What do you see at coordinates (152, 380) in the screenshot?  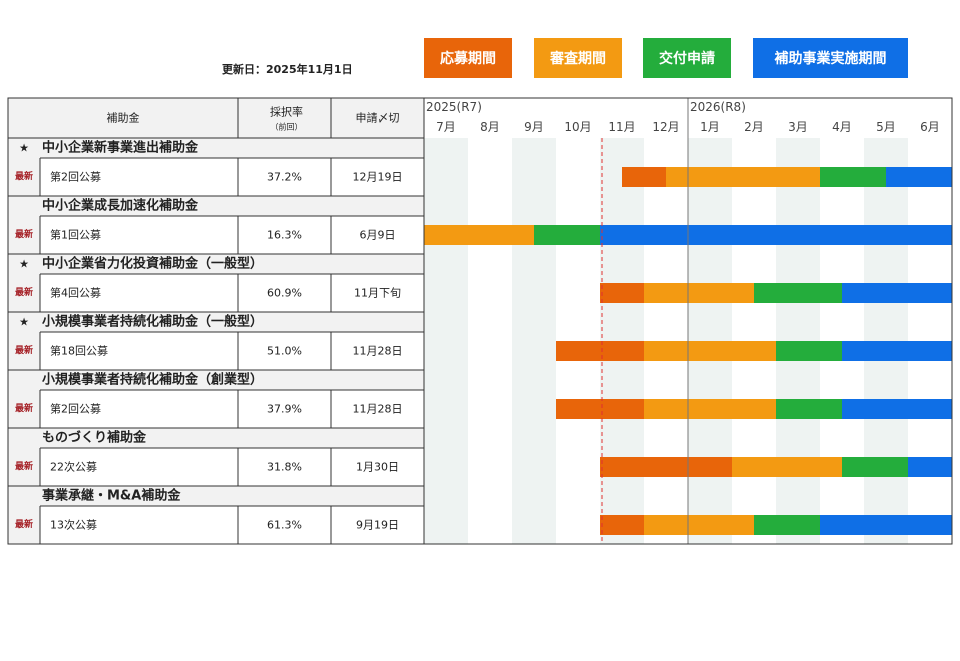 I see `subsidy-name: 小規模事業者持続化補助金（創業型）` at bounding box center [152, 380].